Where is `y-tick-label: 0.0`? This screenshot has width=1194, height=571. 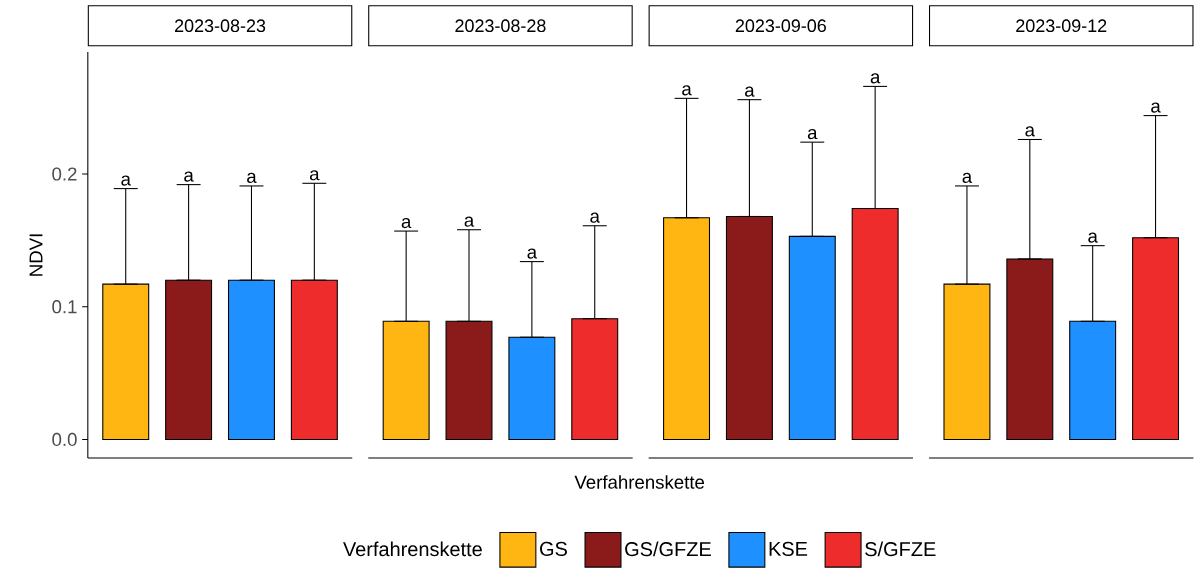 y-tick-label: 0.0 is located at coordinates (64, 439).